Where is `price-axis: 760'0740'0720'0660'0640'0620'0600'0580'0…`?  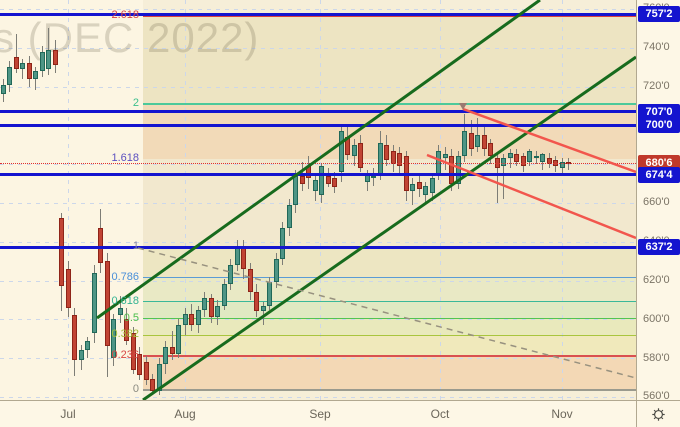 price-axis: 760'0740'0720'0660'0640'0620'0600'0580'0… is located at coordinates (658, 201).